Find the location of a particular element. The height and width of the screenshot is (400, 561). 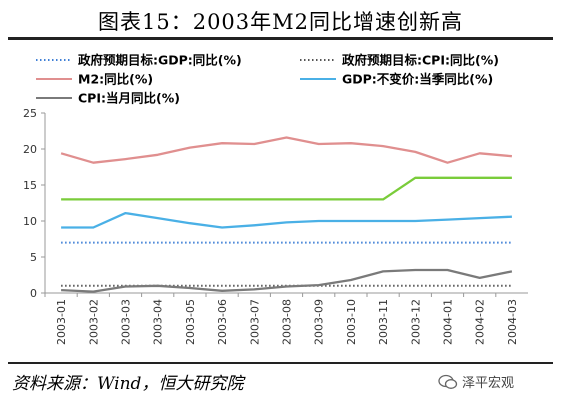

legend-label-2: M2:同比(%) is located at coordinates (115, 79).